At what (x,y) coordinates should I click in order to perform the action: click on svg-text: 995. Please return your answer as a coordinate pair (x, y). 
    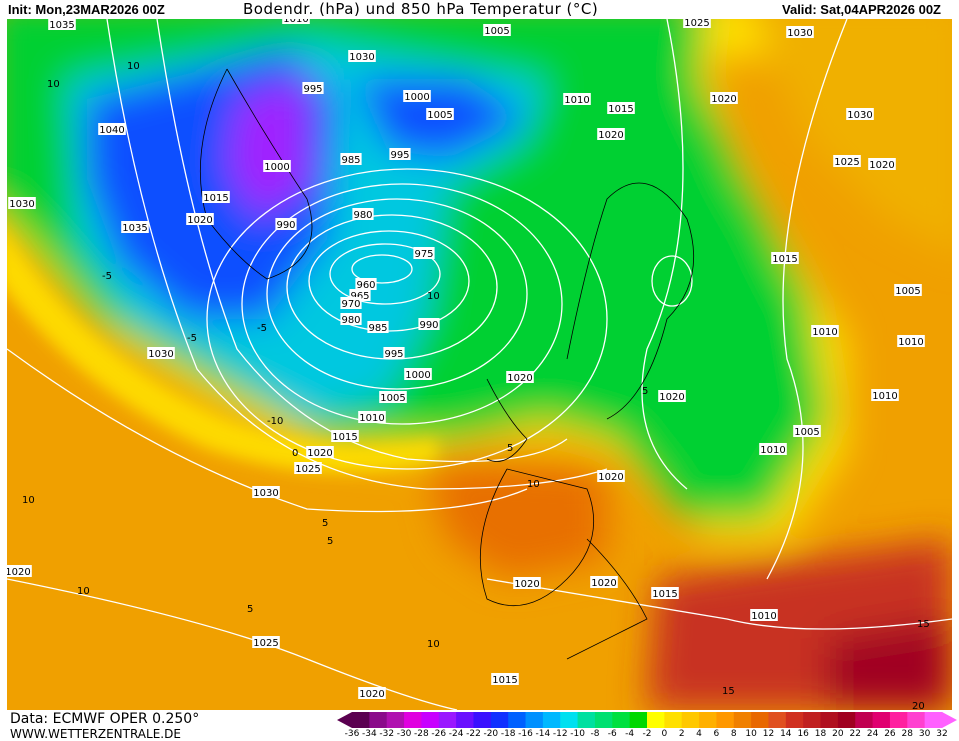
    Looking at the image, I should click on (312, 89).